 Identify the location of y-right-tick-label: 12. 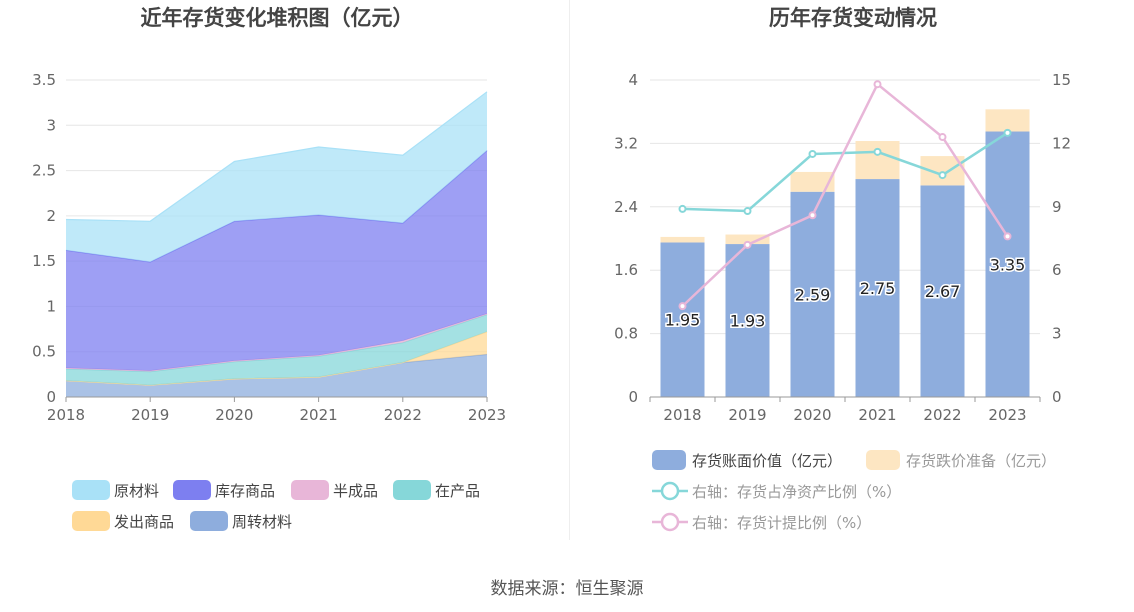
(1061, 143).